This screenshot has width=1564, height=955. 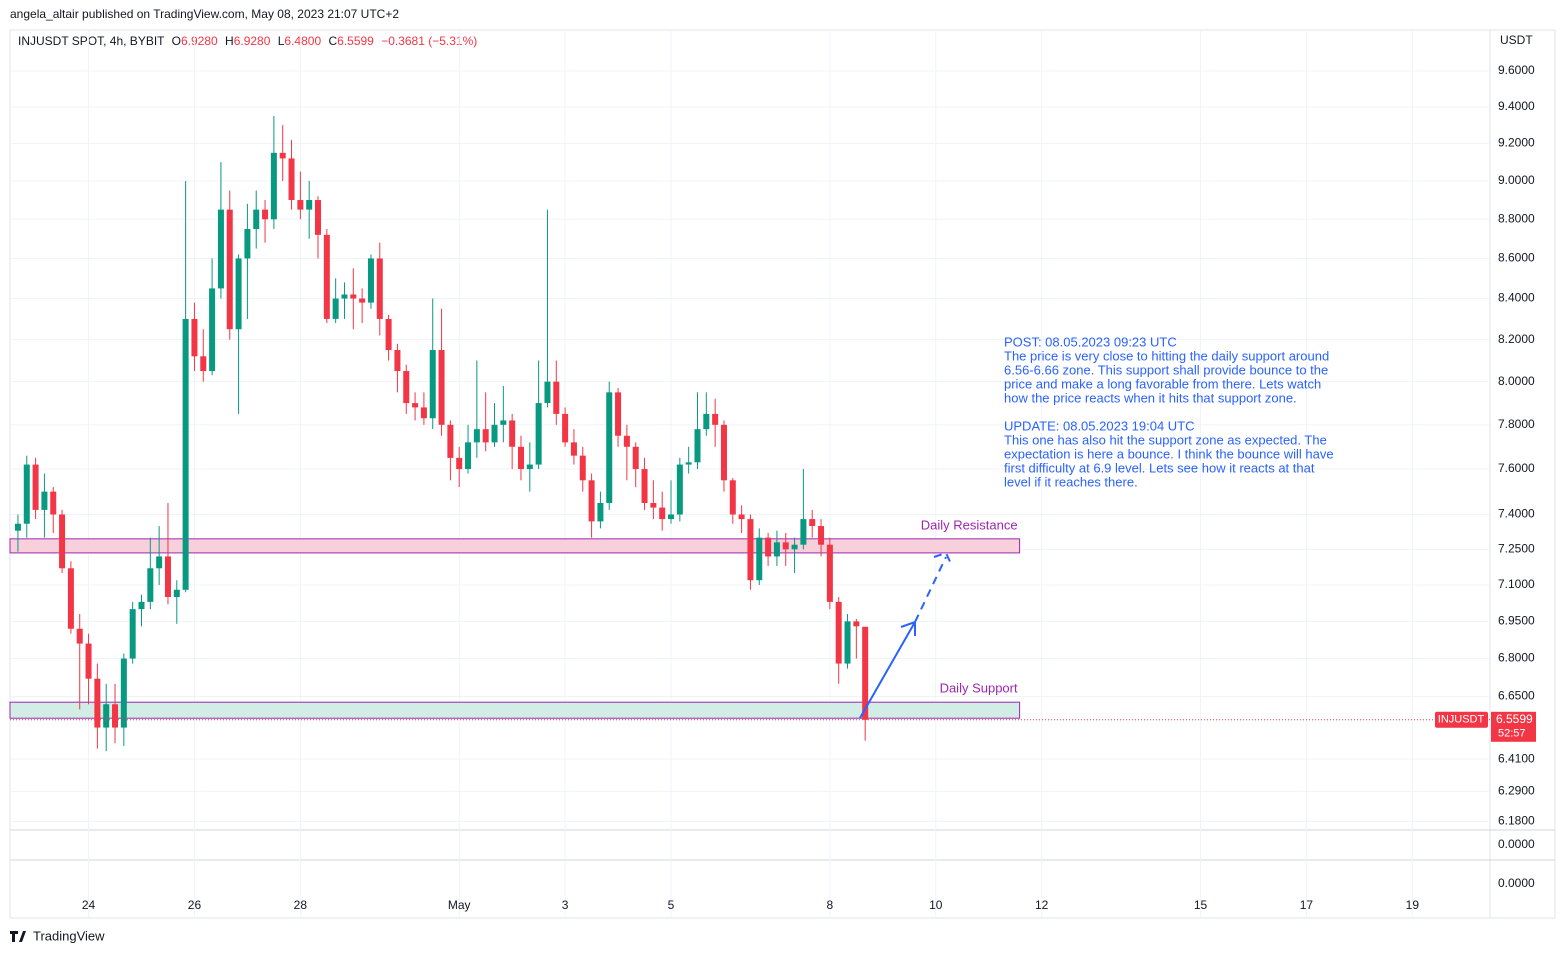 I want to click on y-tick-label: 6.8000, so click(x=1516, y=658).